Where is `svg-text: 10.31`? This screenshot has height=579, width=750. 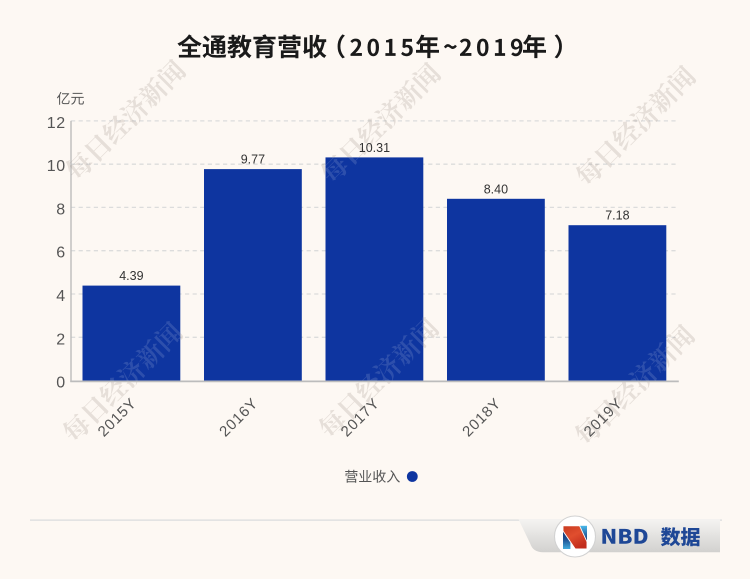 svg-text: 10.31 is located at coordinates (374, 148).